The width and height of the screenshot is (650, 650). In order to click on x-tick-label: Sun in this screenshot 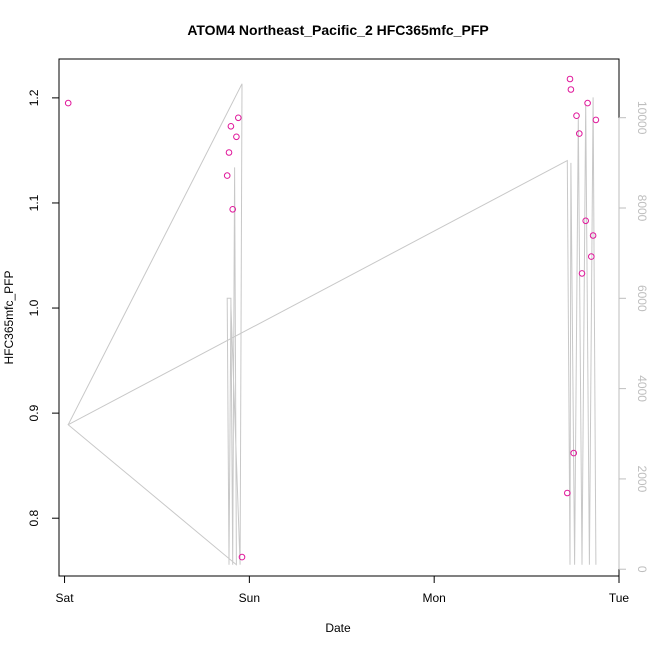, I will do `click(249, 598)`.